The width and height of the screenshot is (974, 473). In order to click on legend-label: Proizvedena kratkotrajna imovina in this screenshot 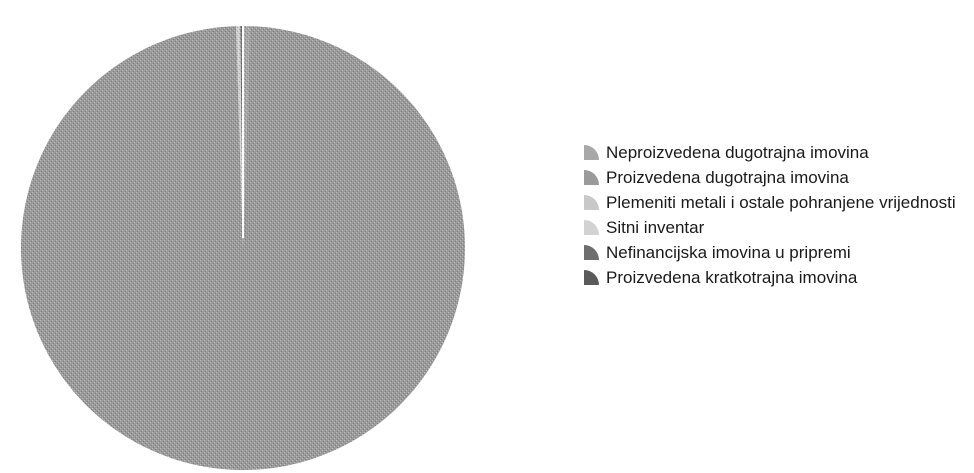, I will do `click(732, 277)`.